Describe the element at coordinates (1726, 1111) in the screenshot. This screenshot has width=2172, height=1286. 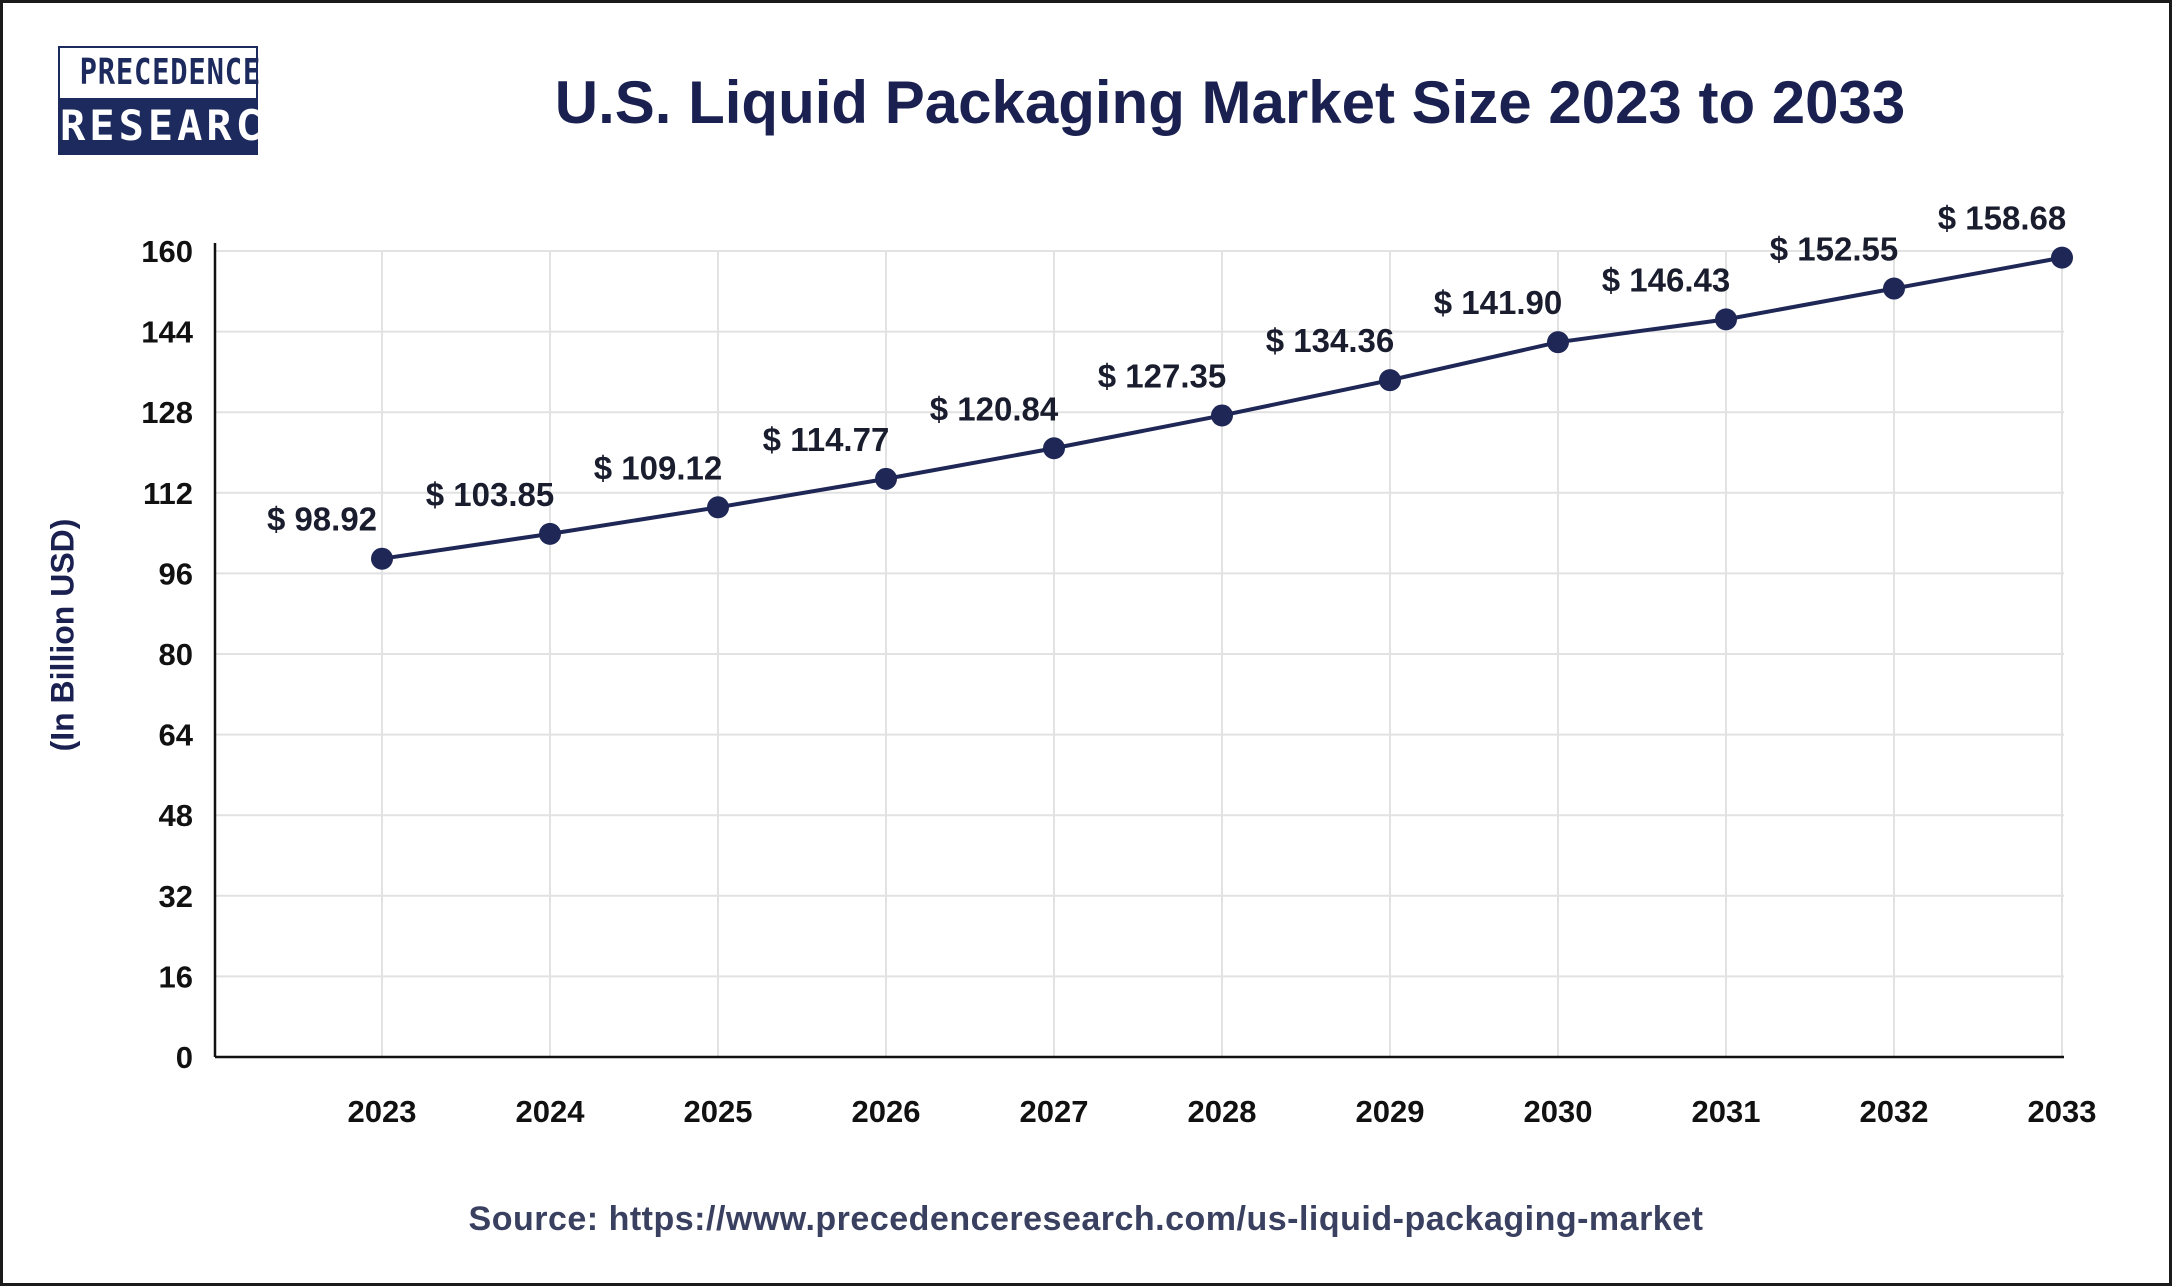
I see `x-tick-label: 2031` at that location.